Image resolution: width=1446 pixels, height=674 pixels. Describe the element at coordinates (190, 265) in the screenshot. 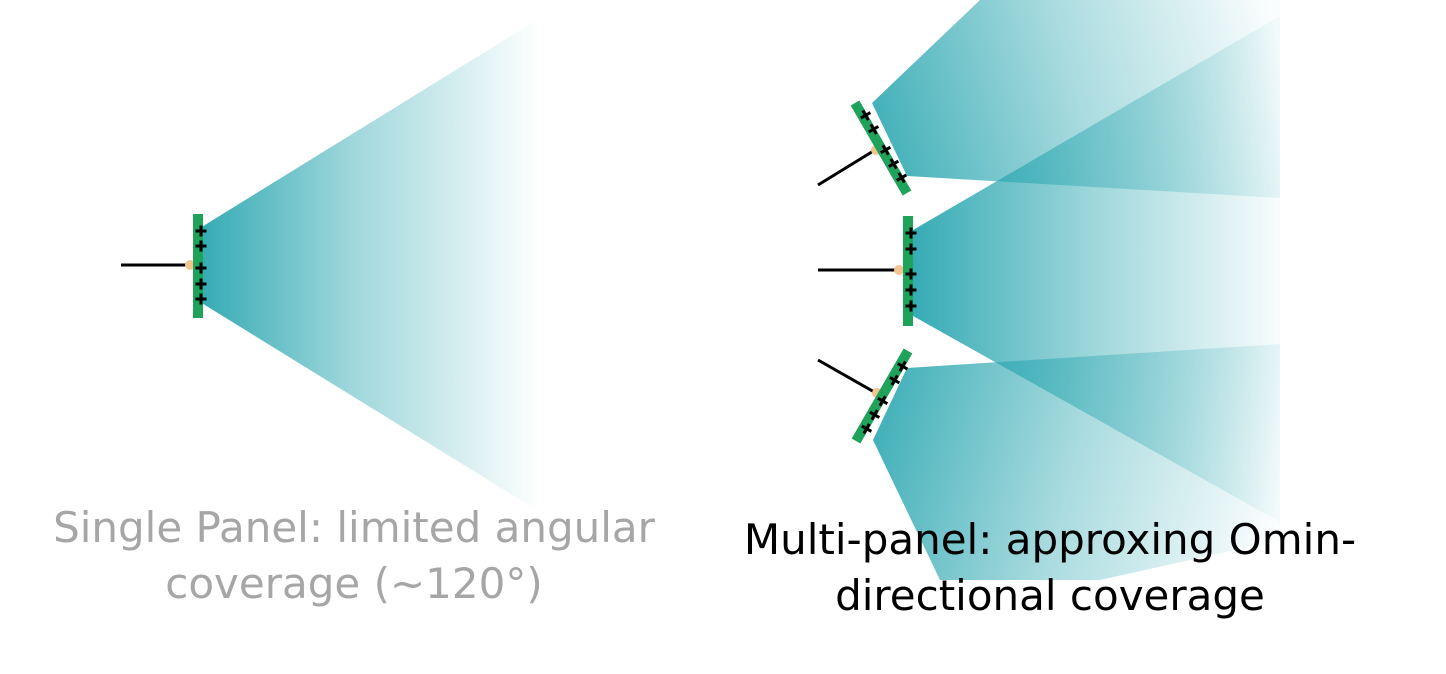

I see `single-panel-feed-point` at that location.